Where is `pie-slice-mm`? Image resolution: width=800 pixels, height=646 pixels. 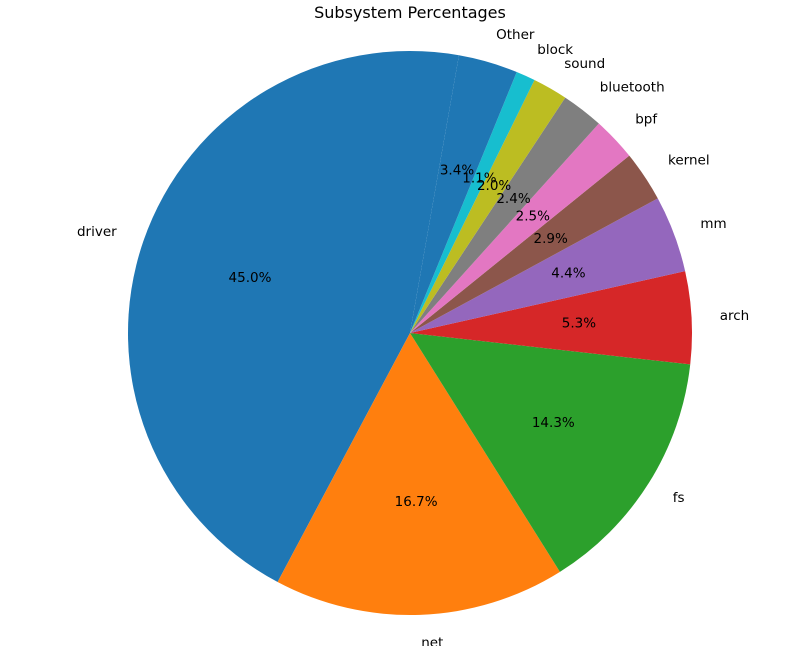
pie-slice-mm is located at coordinates (548, 265).